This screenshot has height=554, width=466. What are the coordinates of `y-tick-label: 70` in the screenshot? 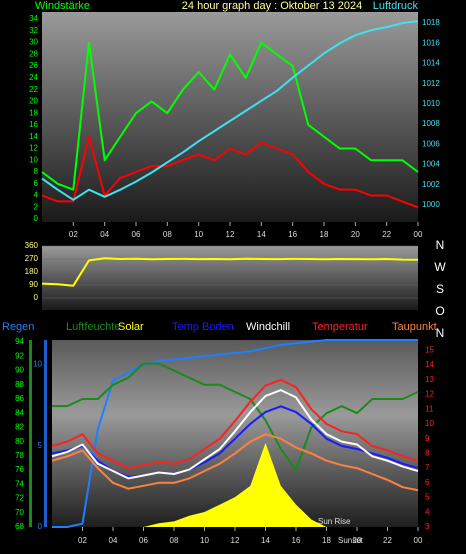 It's located at (19, 512).